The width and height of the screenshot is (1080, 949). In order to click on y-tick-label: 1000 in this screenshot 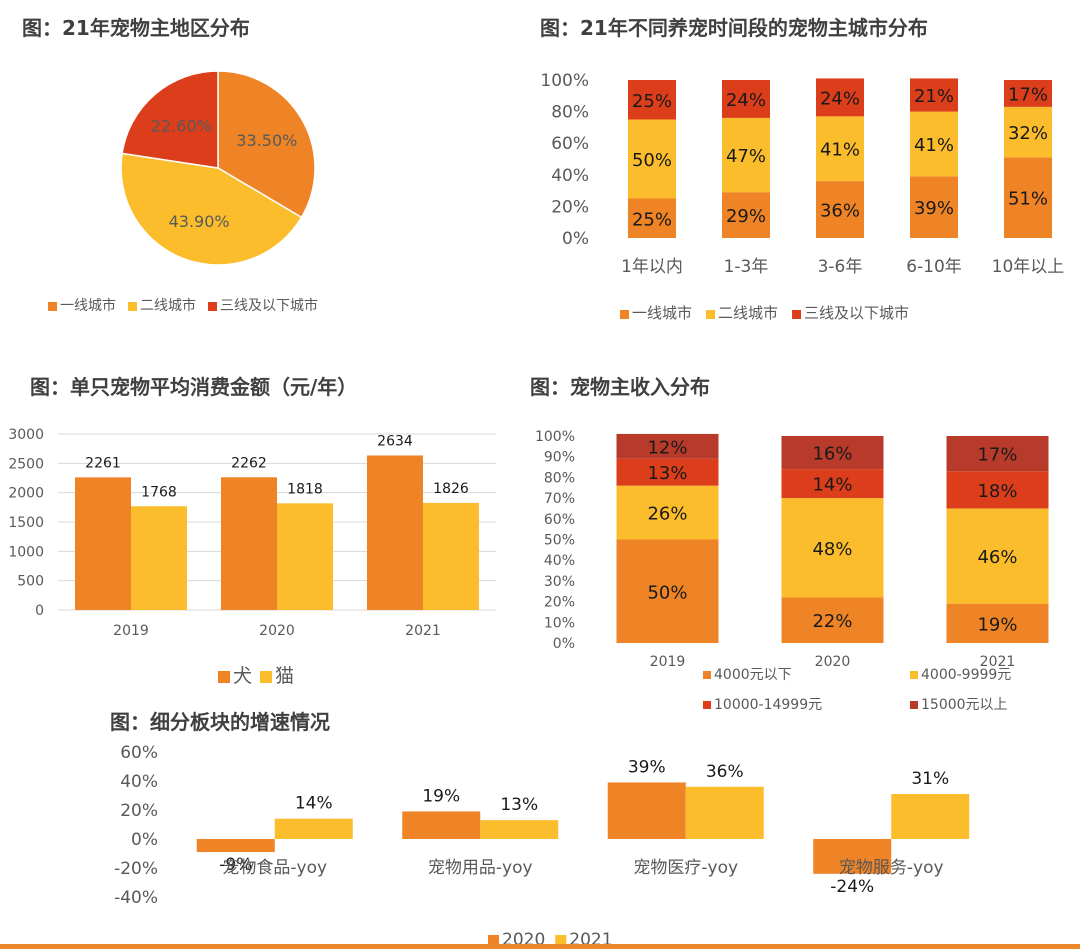, I will do `click(26, 552)`.